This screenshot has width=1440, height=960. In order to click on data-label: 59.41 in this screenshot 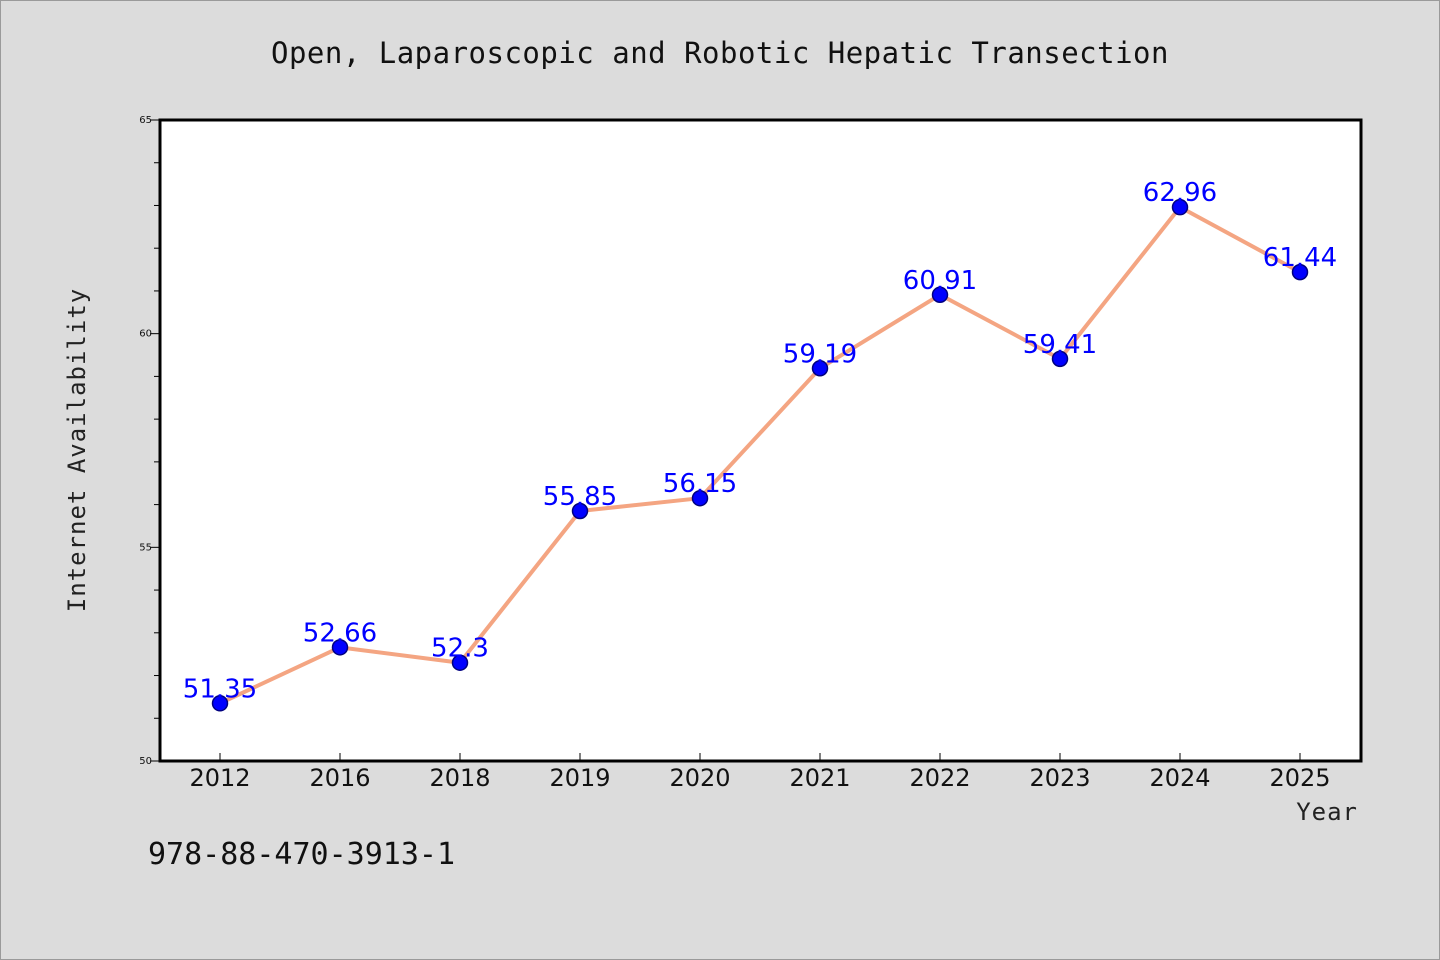, I will do `click(1060, 345)`.